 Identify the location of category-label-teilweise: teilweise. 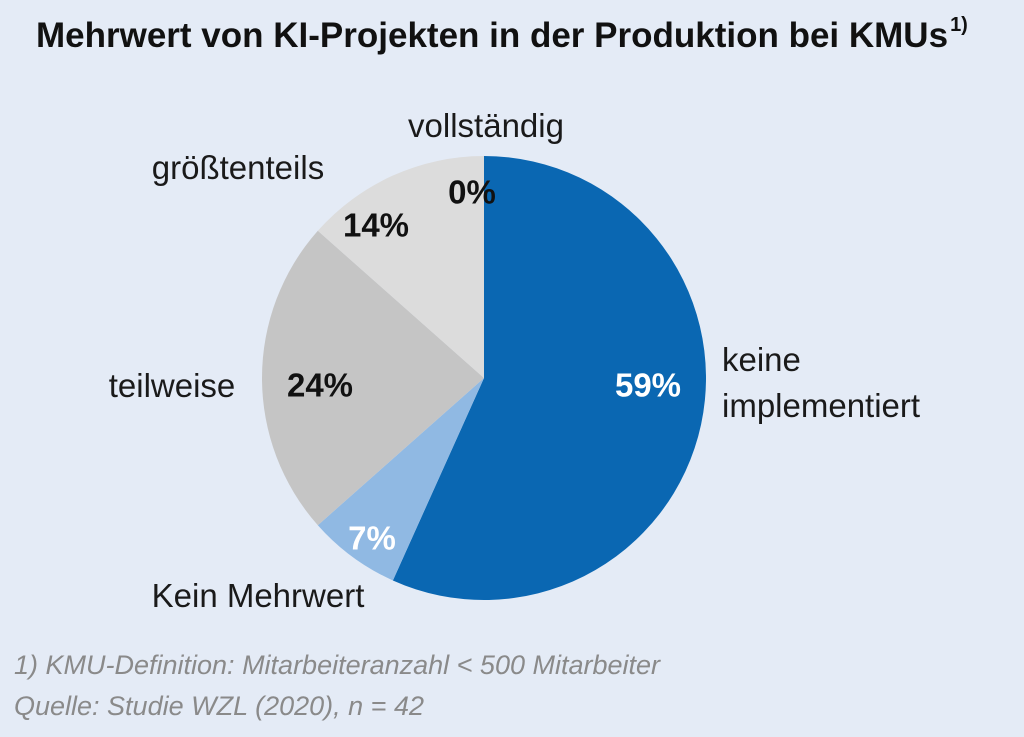
(172, 385).